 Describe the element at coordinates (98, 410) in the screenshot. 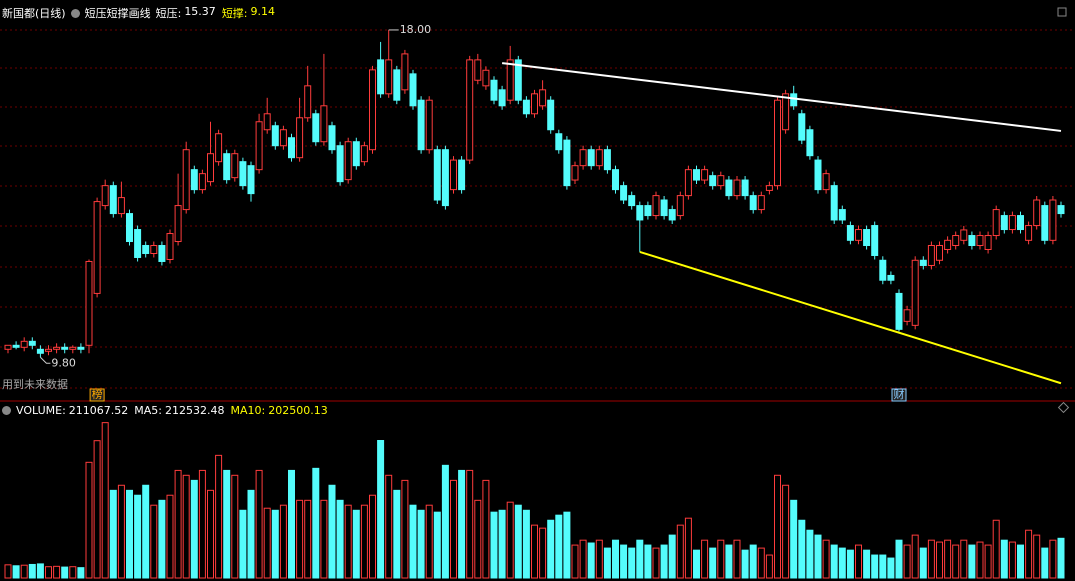

I see `legend-value: 211067.52` at that location.